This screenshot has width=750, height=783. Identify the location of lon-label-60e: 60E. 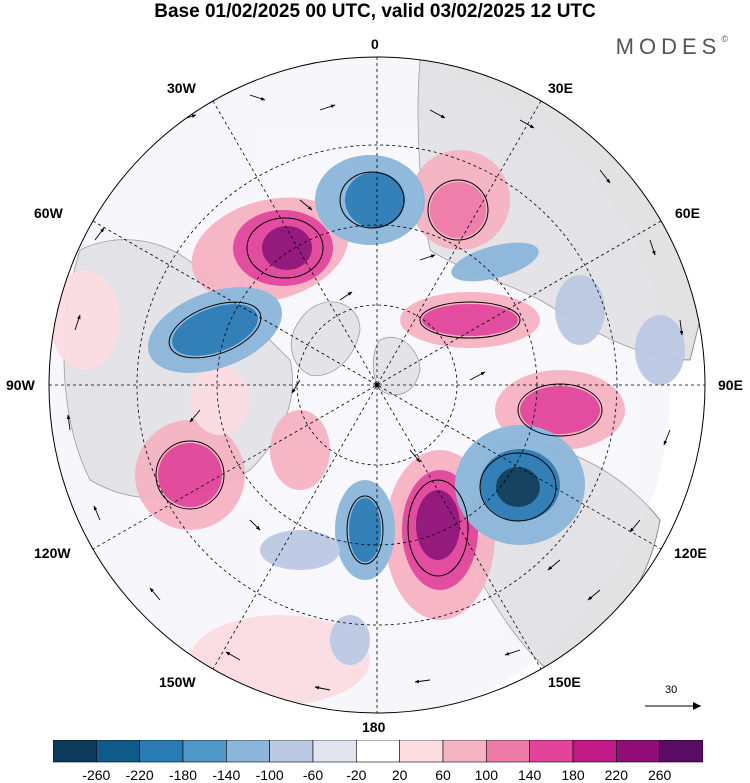
(687, 213).